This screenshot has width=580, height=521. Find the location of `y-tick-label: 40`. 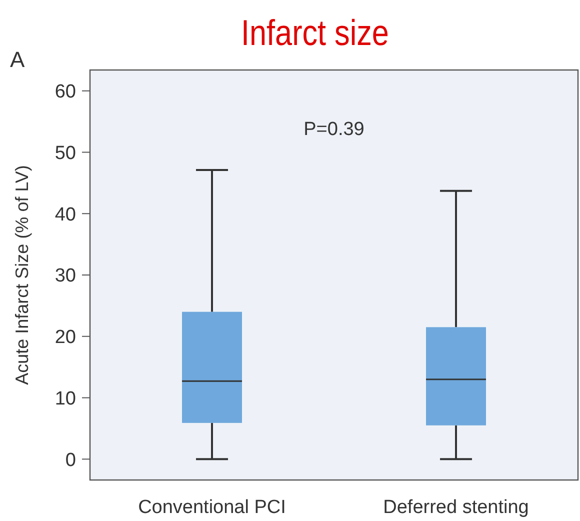

y-tick-label: 40 is located at coordinates (65, 215).